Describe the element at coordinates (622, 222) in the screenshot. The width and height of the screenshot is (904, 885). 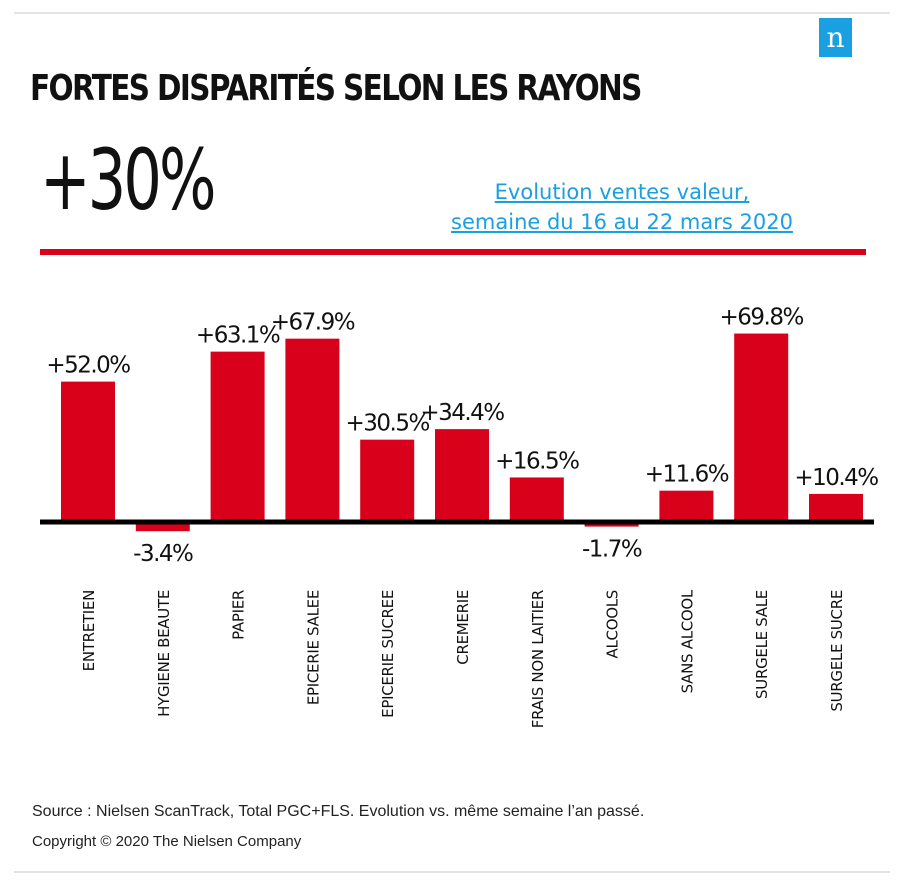
I see `subtitle-line-2: semaine du 16 au 22 mars 2020` at that location.